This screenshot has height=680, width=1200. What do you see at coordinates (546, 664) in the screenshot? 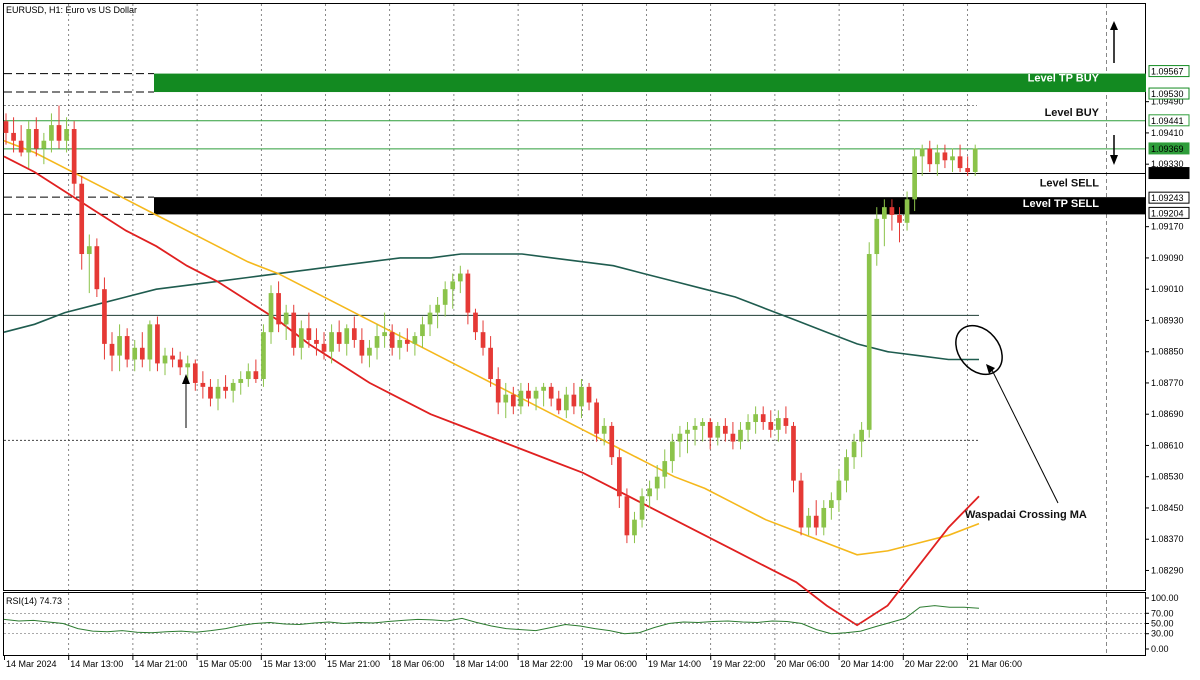
I see `time-tick-label: 18 Mar 22:00` at bounding box center [546, 664].